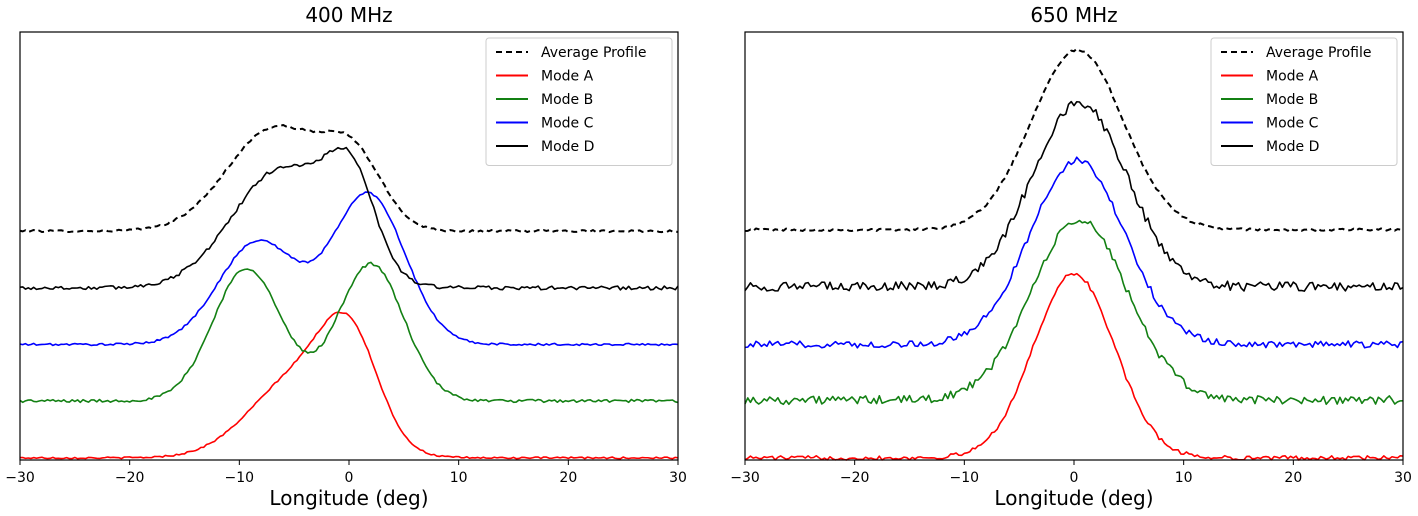 Image resolution: width=1418 pixels, height=516 pixels. I want to click on series-line-mode-b, so click(349, 332).